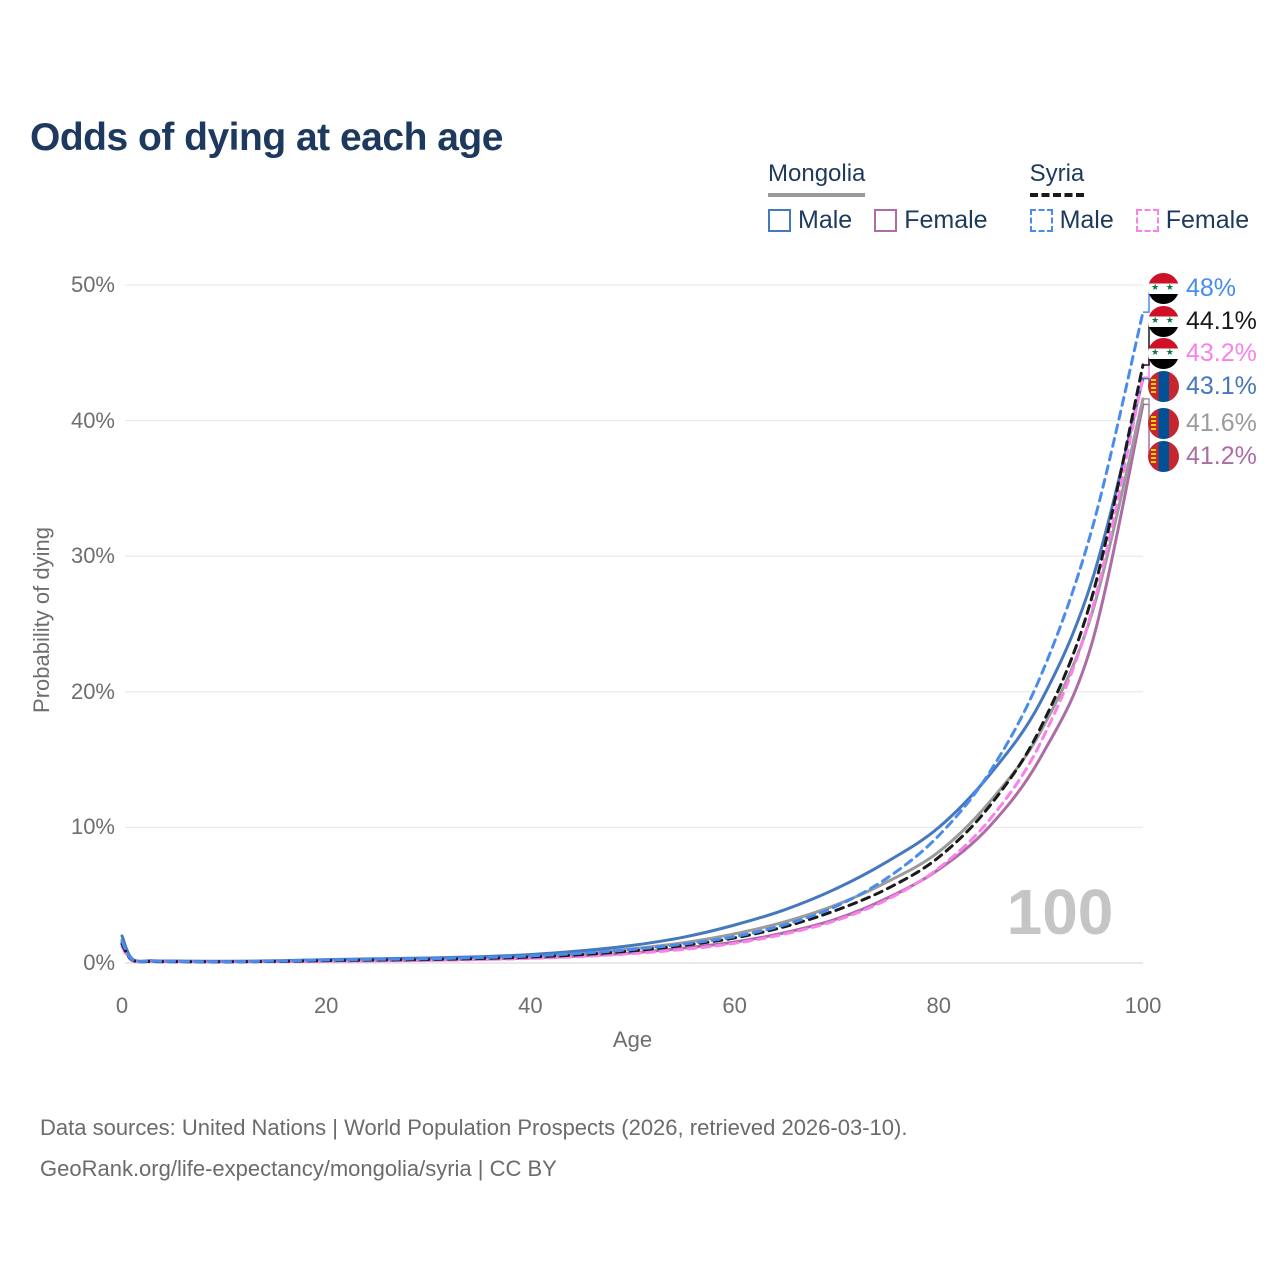 This screenshot has height=1280, width=1280. I want to click on end-label-value: 43.2%, so click(1221, 352).